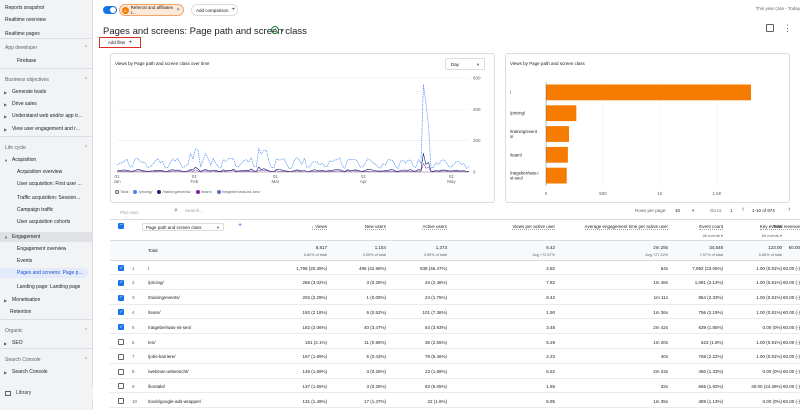 The width and height of the screenshot is (800, 410). Describe the element at coordinates (770, 227) in the screenshot. I see `column-header: Key events` at that location.